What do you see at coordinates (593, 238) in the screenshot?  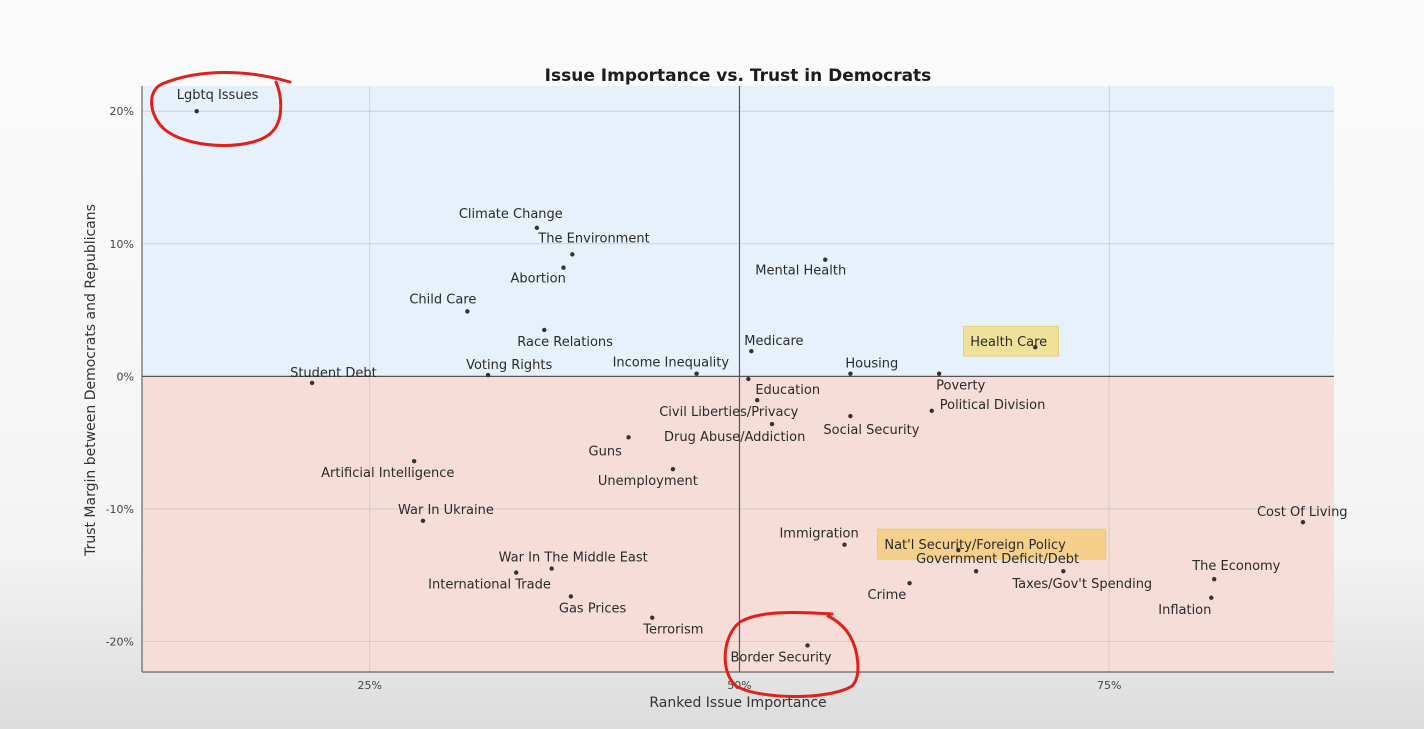 I see `data-point-label: The Environment` at bounding box center [593, 238].